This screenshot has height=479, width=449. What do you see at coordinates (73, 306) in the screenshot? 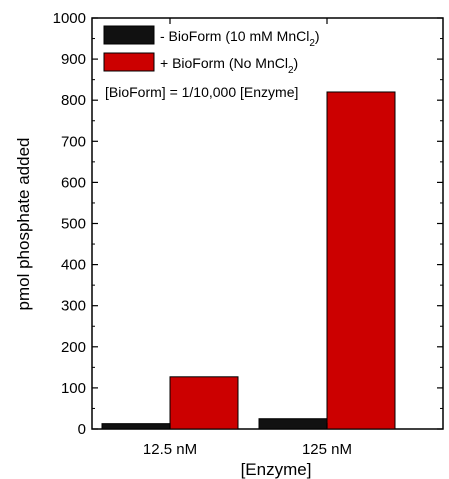
I see `y-tick-label-300: 300` at bounding box center [73, 306].